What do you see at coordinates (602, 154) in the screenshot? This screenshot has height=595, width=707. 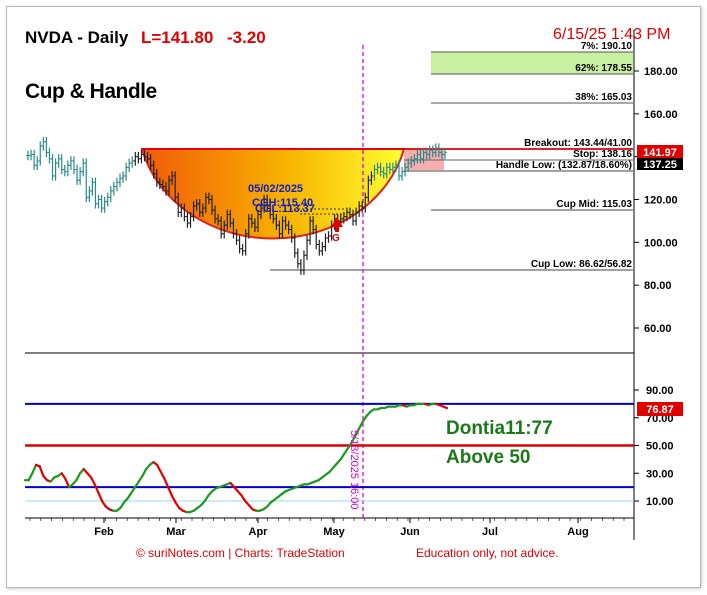 I see `level-label-stop: Stop: 138.16` at bounding box center [602, 154].